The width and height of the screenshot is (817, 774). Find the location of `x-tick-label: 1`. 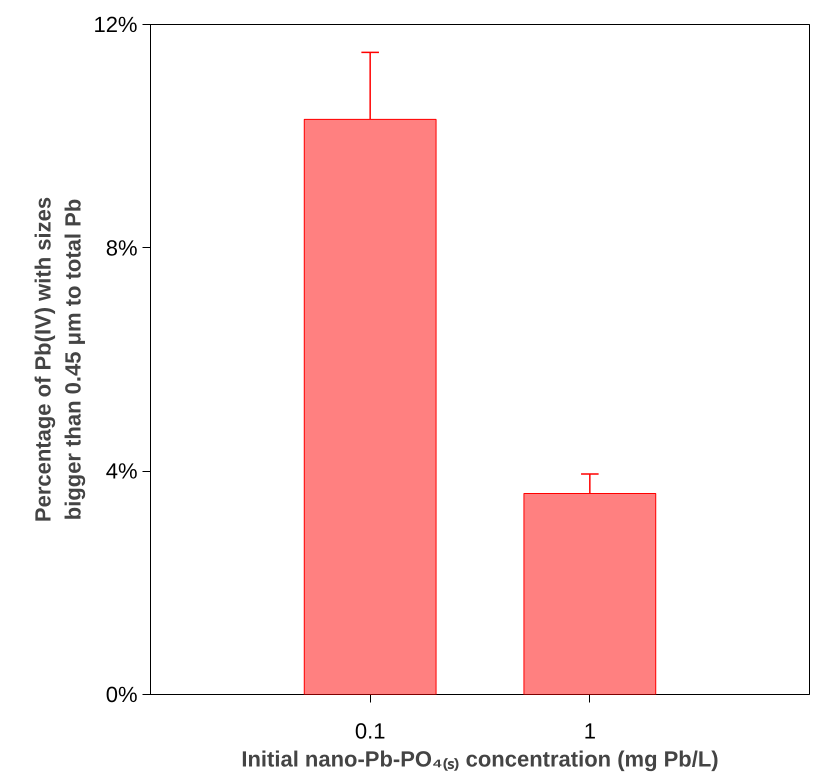

x-tick-label: 1 is located at coordinates (590, 731).